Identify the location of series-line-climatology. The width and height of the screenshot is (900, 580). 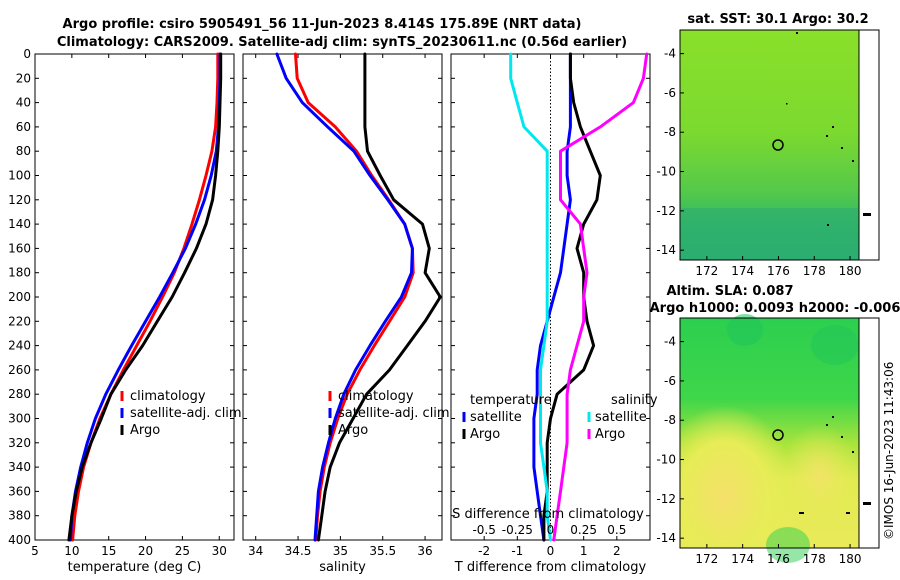
(354, 297).